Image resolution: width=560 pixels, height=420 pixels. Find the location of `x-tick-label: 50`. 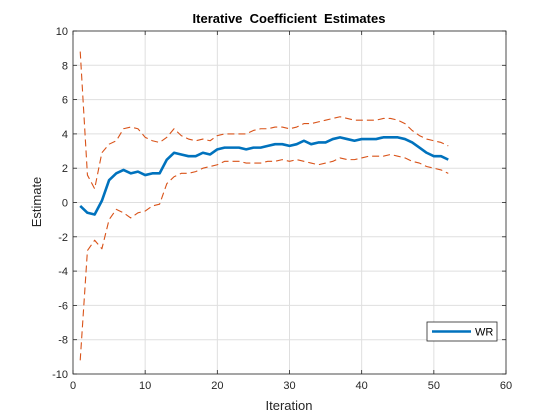

x-tick-label: 50 is located at coordinates (434, 386).